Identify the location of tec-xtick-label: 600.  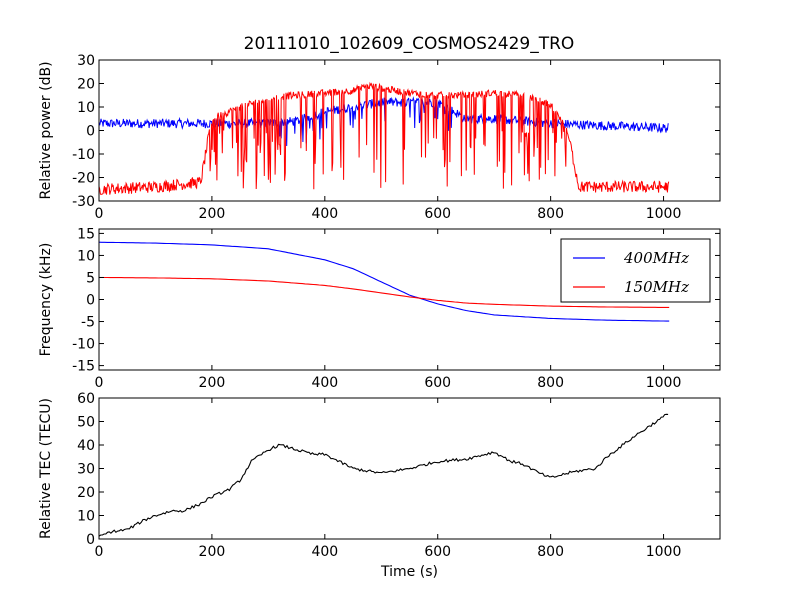
(437, 552).